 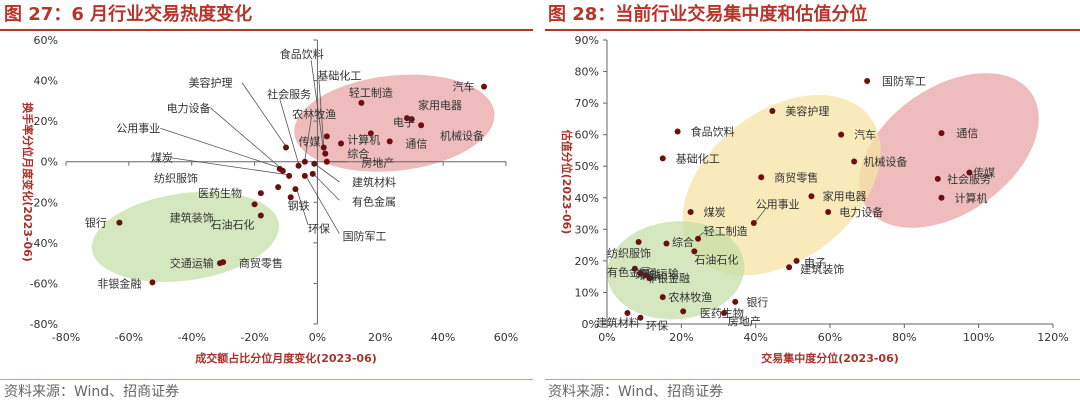 What do you see at coordinates (885, 161) in the screenshot?
I see `point-label: 机械设备` at bounding box center [885, 161].